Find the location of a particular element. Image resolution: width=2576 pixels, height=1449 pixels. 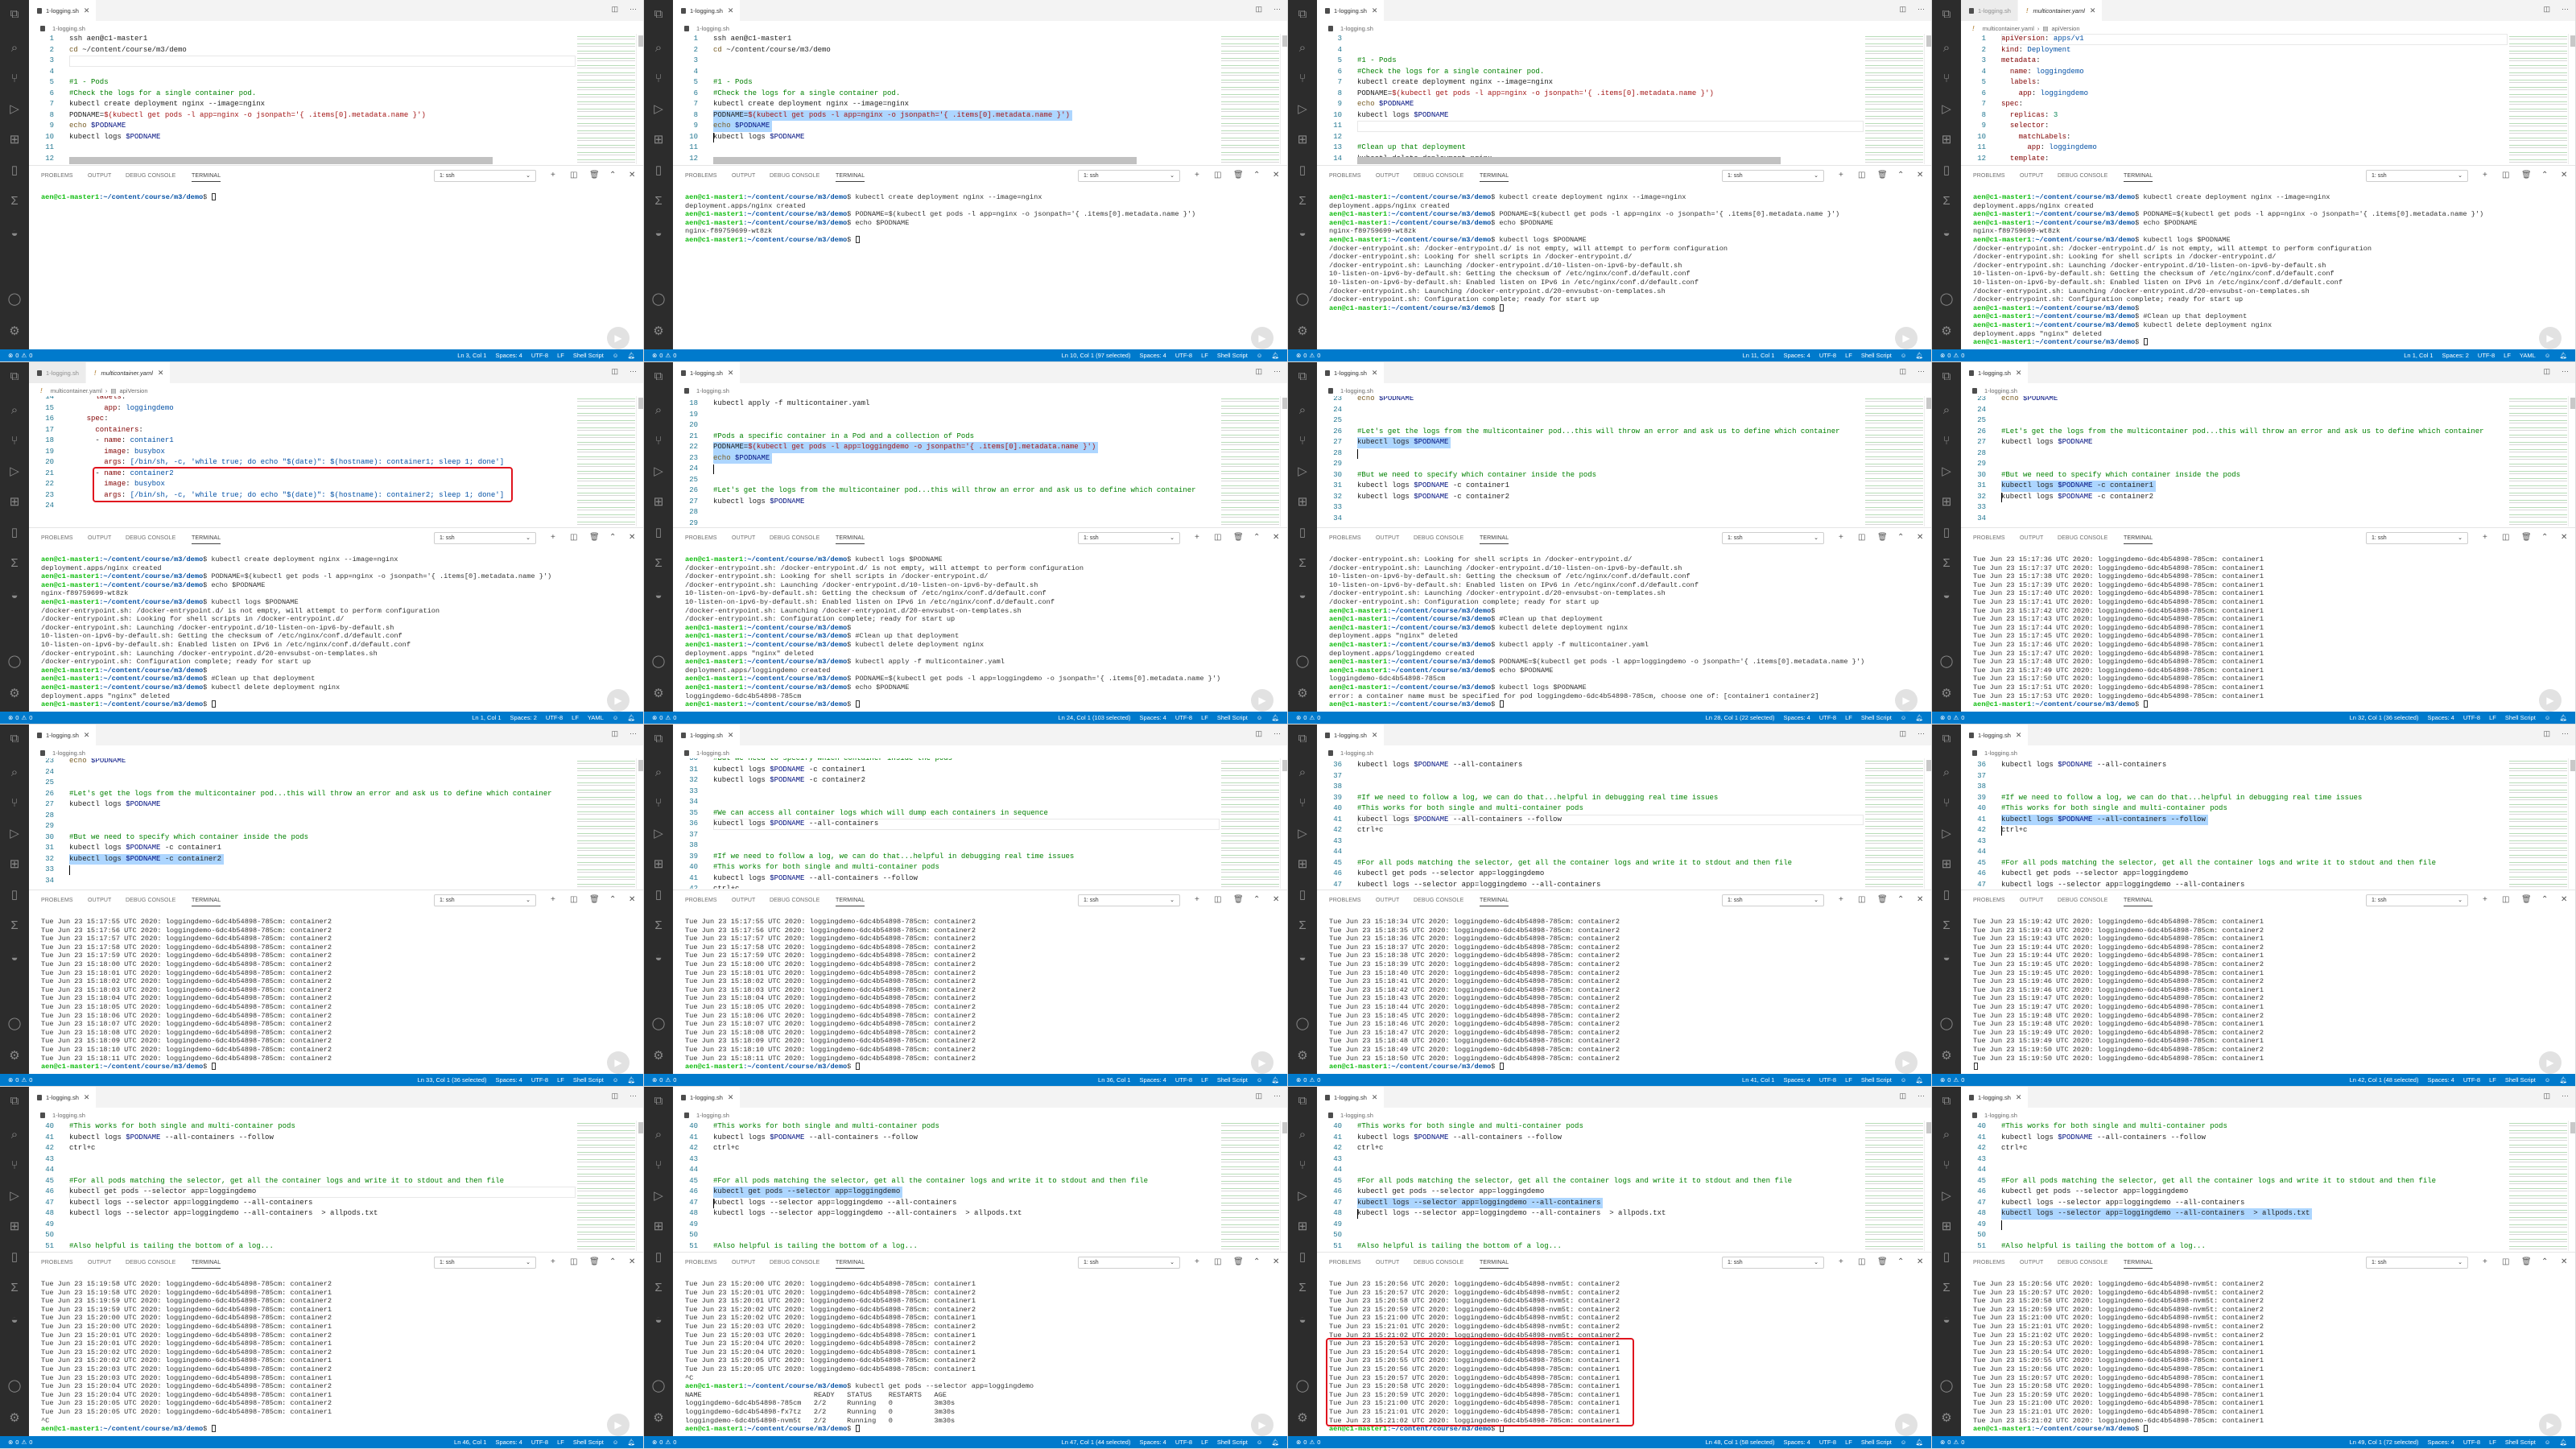

code-line: 4 is located at coordinates (336, 72).